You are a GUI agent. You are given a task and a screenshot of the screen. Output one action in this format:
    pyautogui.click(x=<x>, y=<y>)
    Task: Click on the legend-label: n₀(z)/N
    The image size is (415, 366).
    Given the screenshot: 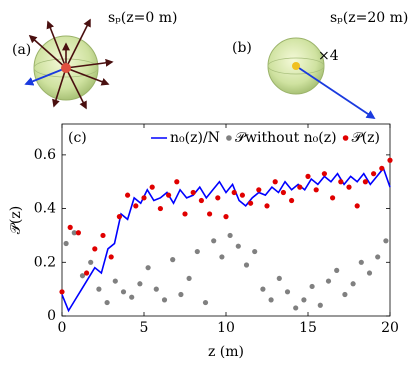 What is the action you would take?
    pyautogui.click(x=195, y=138)
    